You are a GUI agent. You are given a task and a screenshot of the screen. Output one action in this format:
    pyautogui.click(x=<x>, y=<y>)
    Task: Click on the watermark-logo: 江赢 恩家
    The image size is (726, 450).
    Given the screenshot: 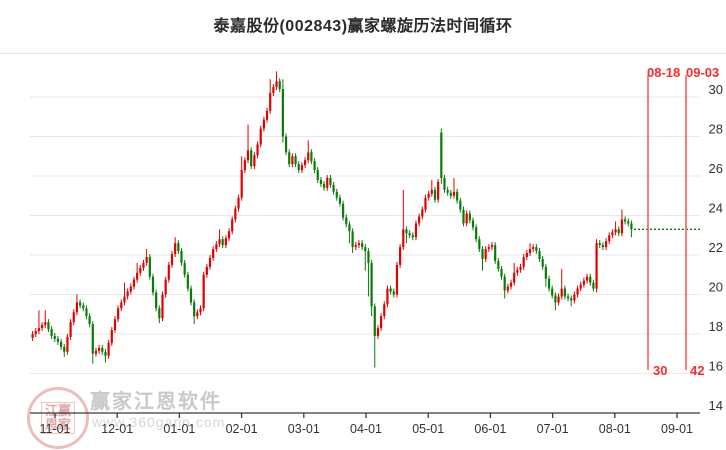 What is the action you would take?
    pyautogui.click(x=58, y=418)
    